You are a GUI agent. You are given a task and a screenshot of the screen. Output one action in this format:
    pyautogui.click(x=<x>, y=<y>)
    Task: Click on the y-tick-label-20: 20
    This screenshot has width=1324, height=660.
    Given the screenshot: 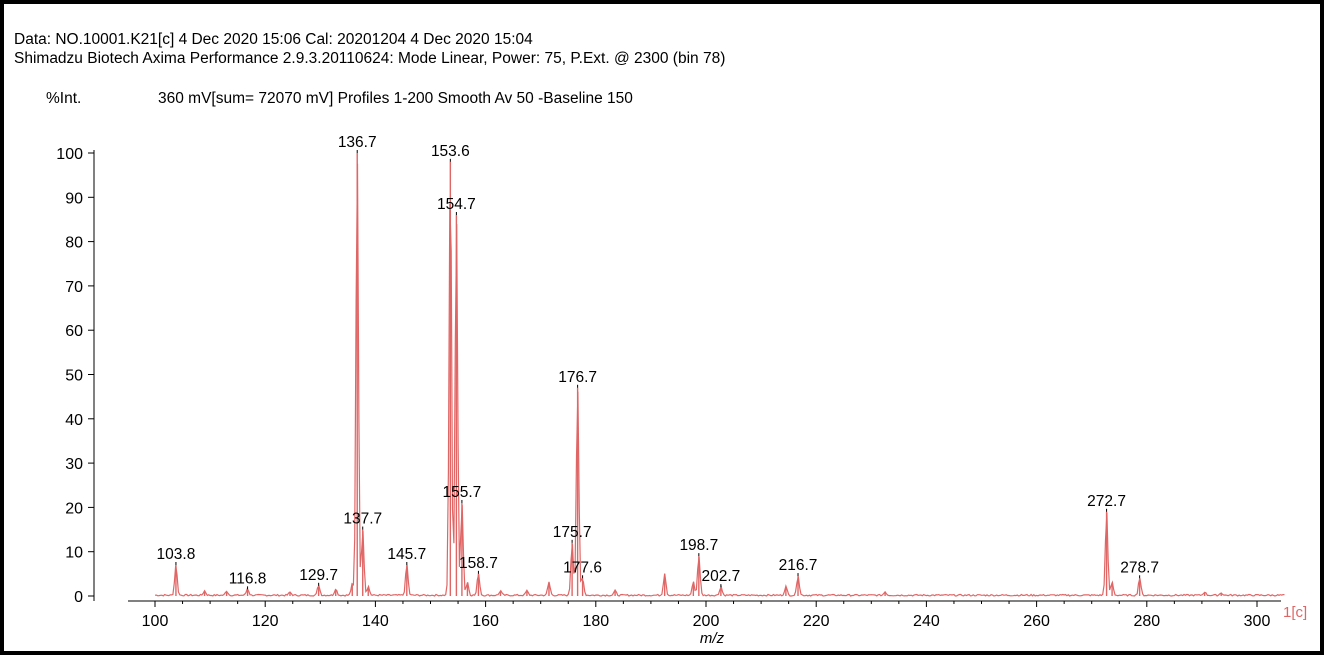 What is the action you would take?
    pyautogui.click(x=74, y=508)
    